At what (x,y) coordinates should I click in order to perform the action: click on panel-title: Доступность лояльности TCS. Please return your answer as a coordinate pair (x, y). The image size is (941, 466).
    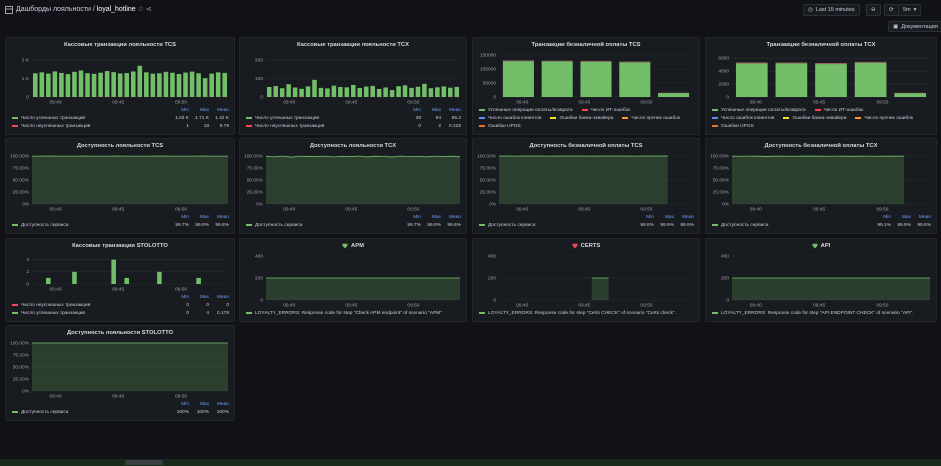
    Looking at the image, I should click on (120, 146).